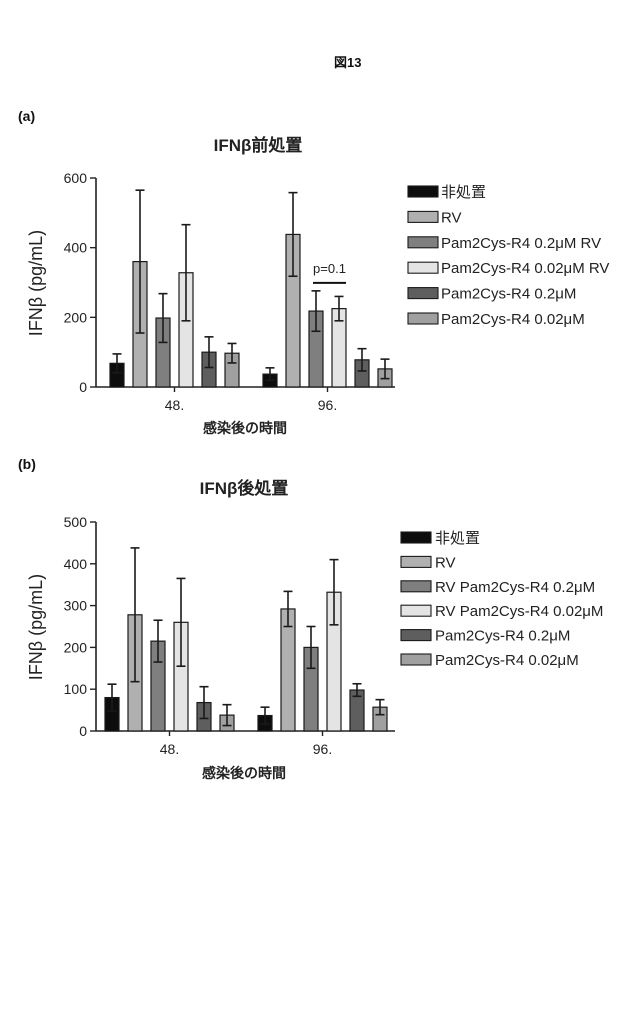 This screenshot has width=640, height=1035. Describe the element at coordinates (258, 145) in the screenshot. I see `chart-title: IFNβ前処置` at that location.